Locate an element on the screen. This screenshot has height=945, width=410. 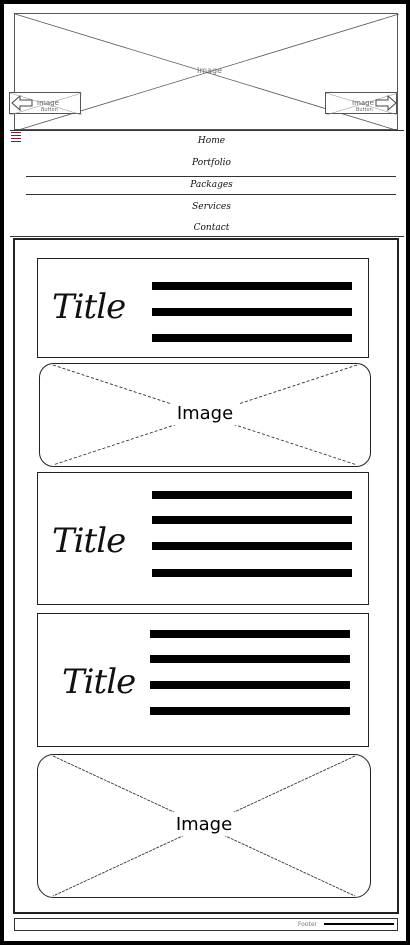
hero-prev-button-sublabel: Button is located at coordinates (49, 110).